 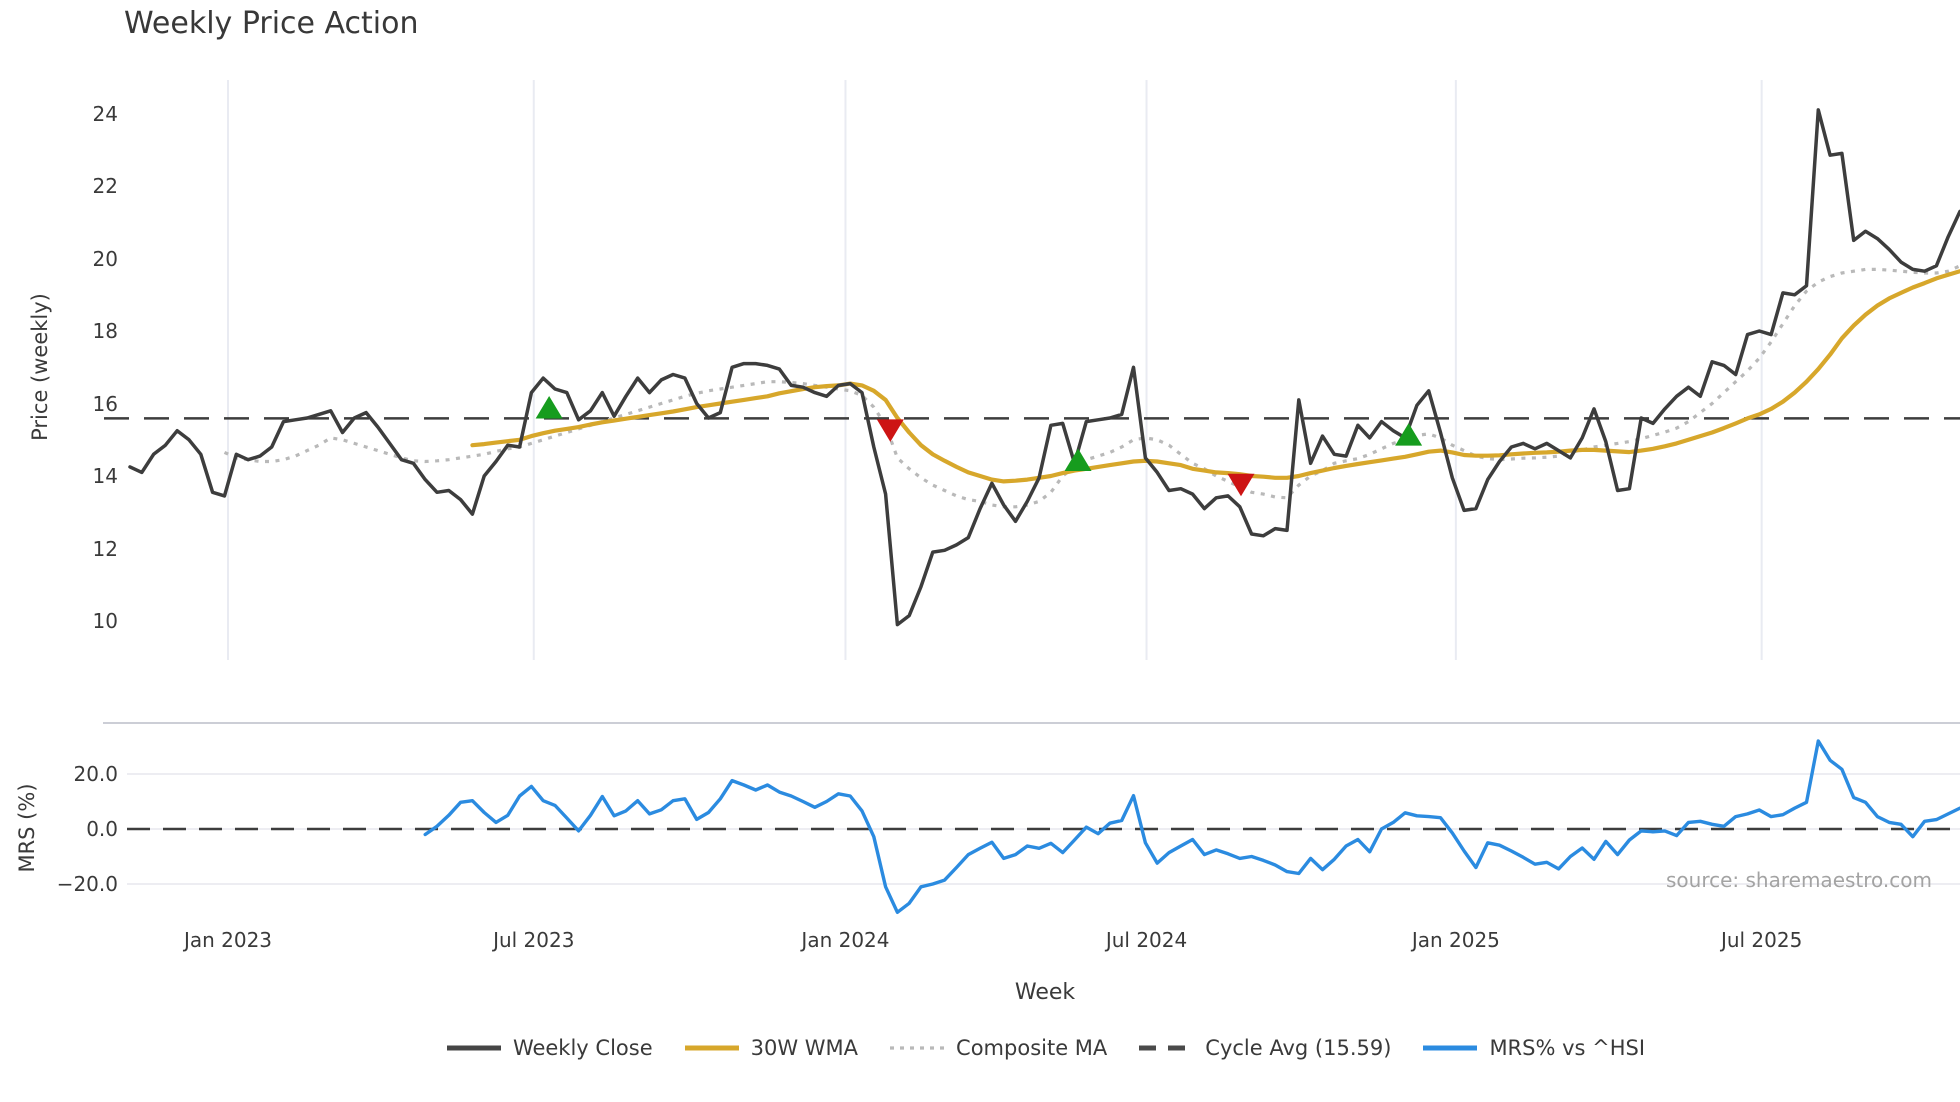 I want to click on wma-line, so click(x=1215, y=376).